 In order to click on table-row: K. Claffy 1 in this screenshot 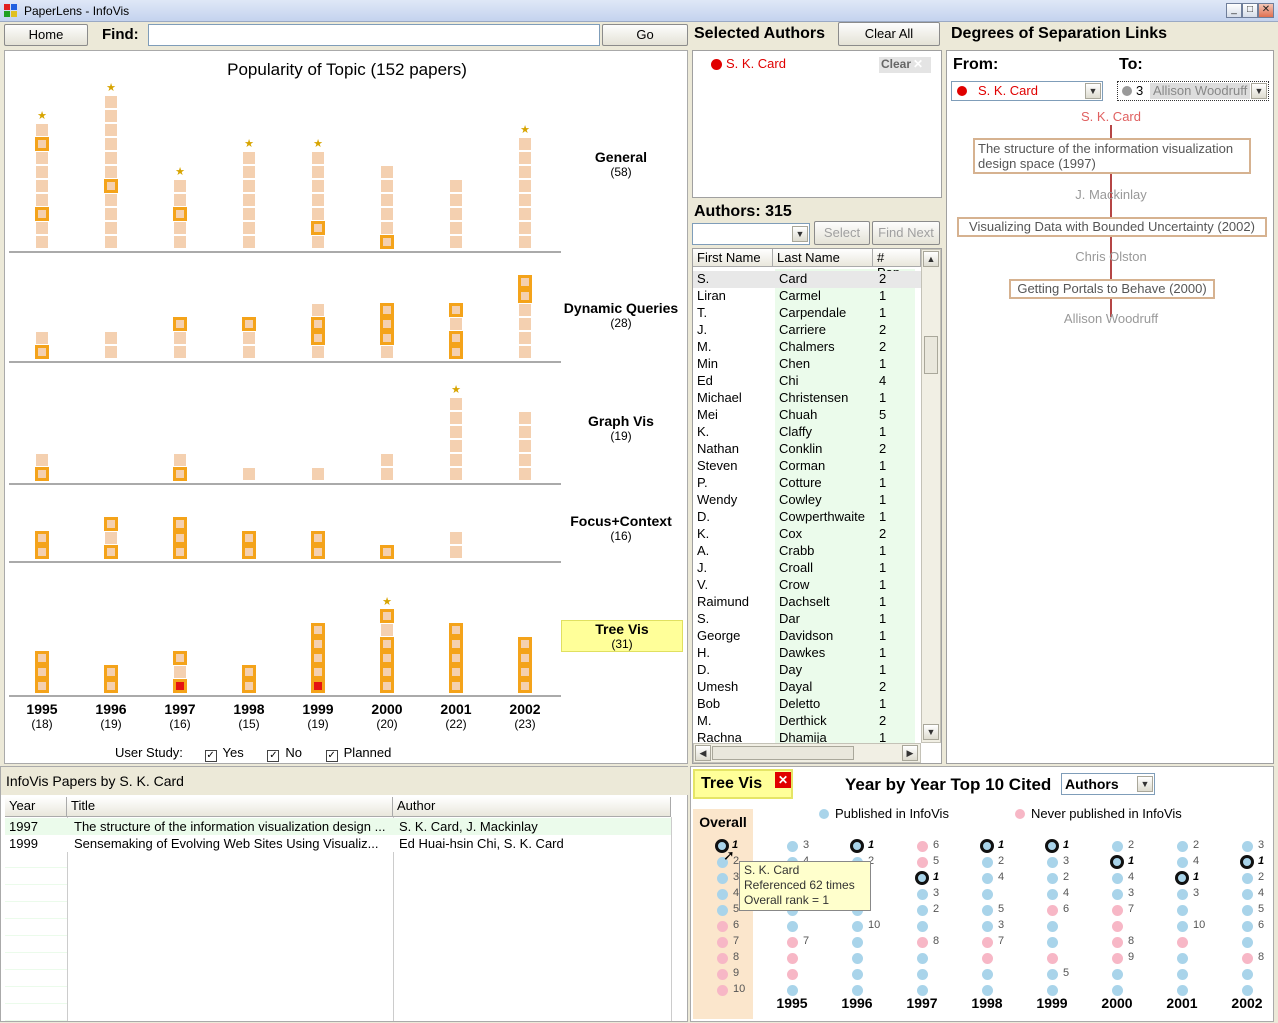, I will do `click(807, 432)`.